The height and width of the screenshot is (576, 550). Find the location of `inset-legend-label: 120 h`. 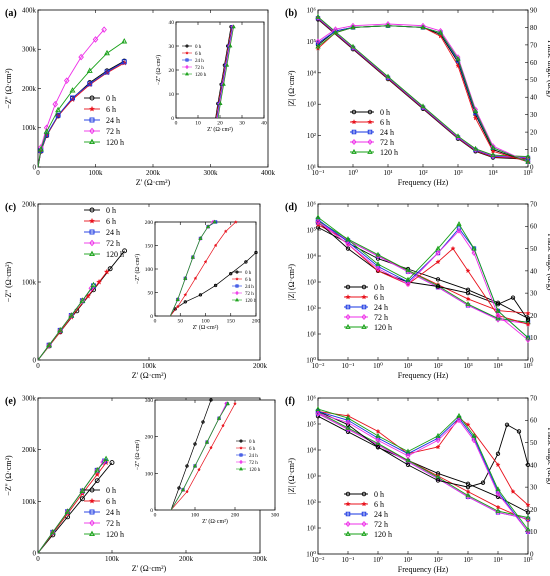

inset-legend-label: 120 h is located at coordinates (201, 75).